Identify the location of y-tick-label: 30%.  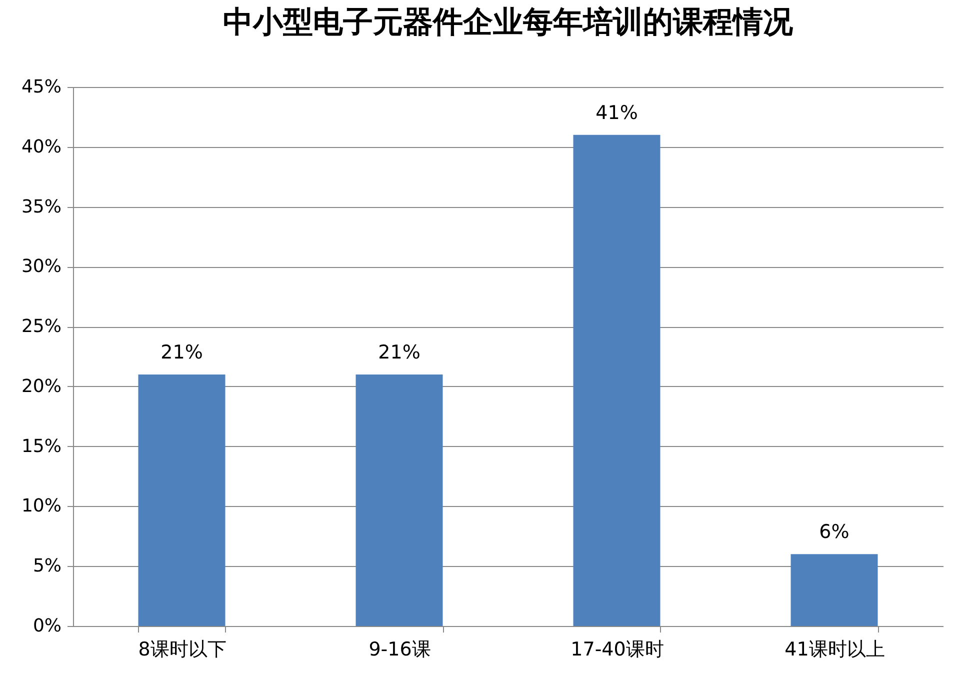
(41, 267).